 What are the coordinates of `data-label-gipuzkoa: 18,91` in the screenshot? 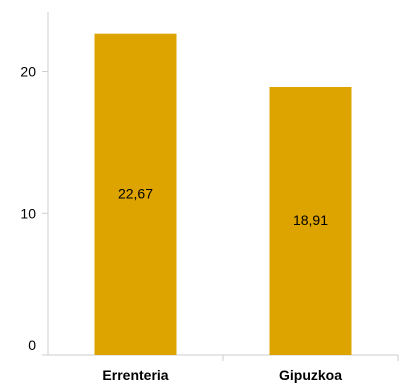 It's located at (310, 220).